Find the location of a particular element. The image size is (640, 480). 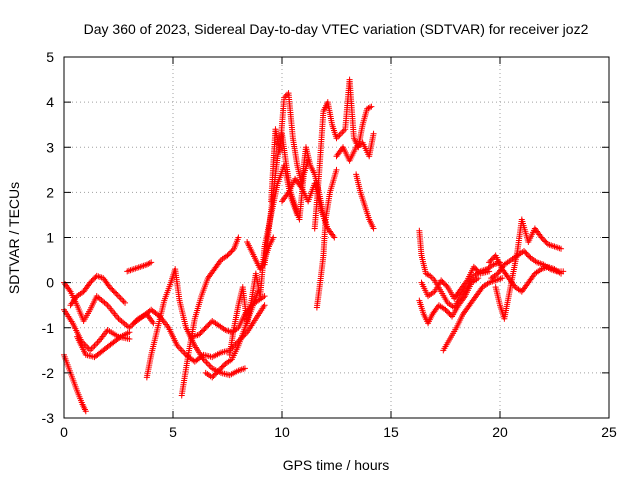

x-axis-label: GPS time / hours is located at coordinates (336, 465).